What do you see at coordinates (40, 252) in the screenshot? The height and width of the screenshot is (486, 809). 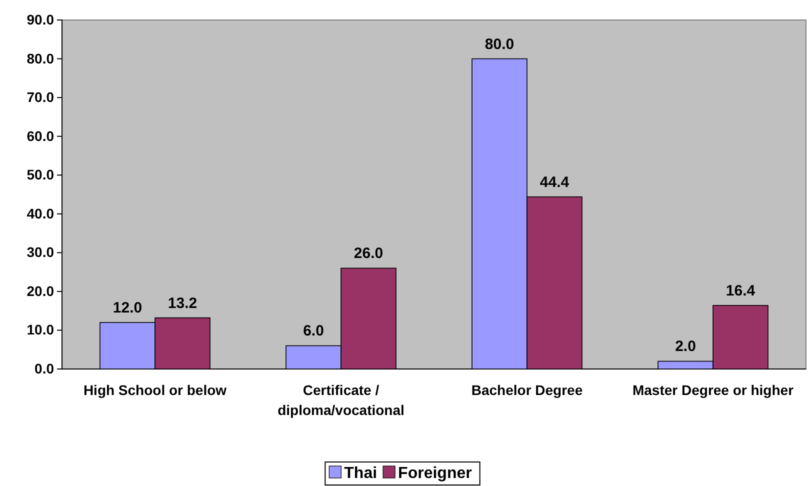 I see `y-tick-label: 30.0` at bounding box center [40, 252].